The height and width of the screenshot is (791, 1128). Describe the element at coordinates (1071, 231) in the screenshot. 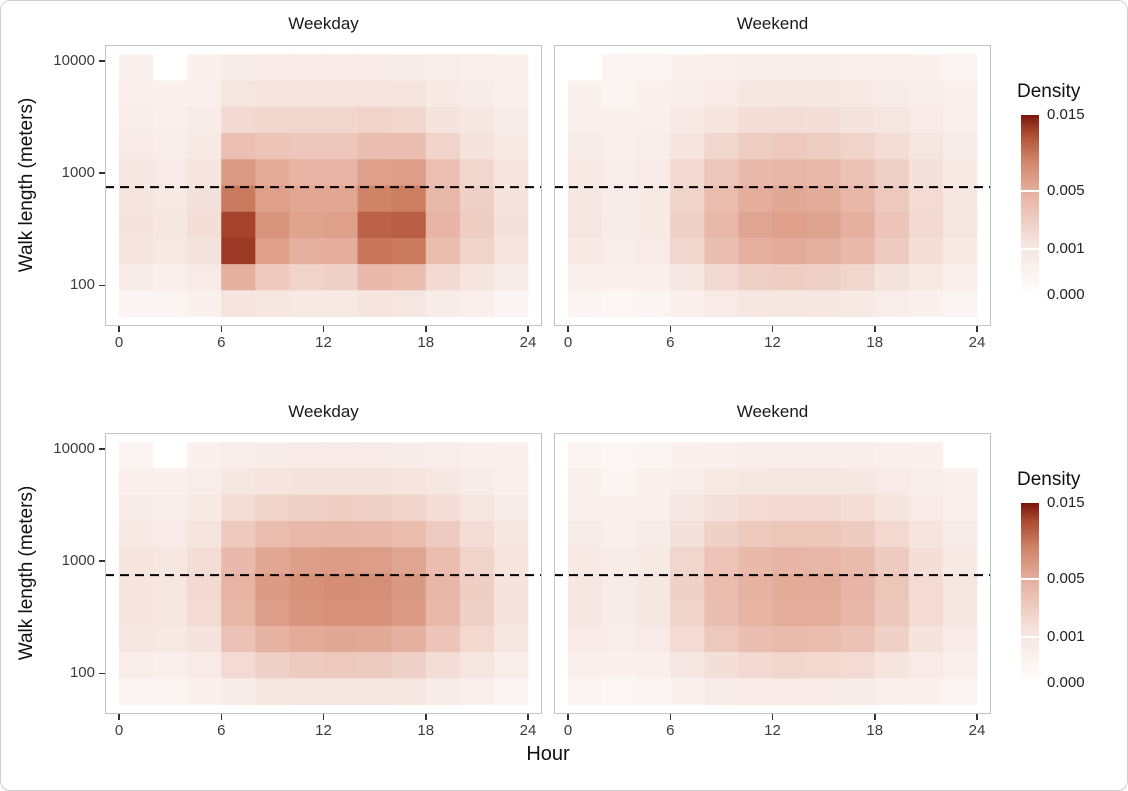

I see `legend-top: Density 0.015 0.005 0.001 0.000` at that location.